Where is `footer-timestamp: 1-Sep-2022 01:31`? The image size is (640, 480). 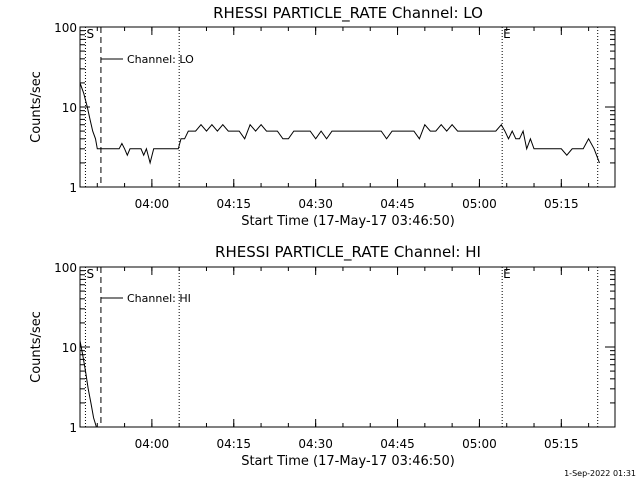
footer-timestamp: 1-Sep-2022 01:31 is located at coordinates (600, 473).